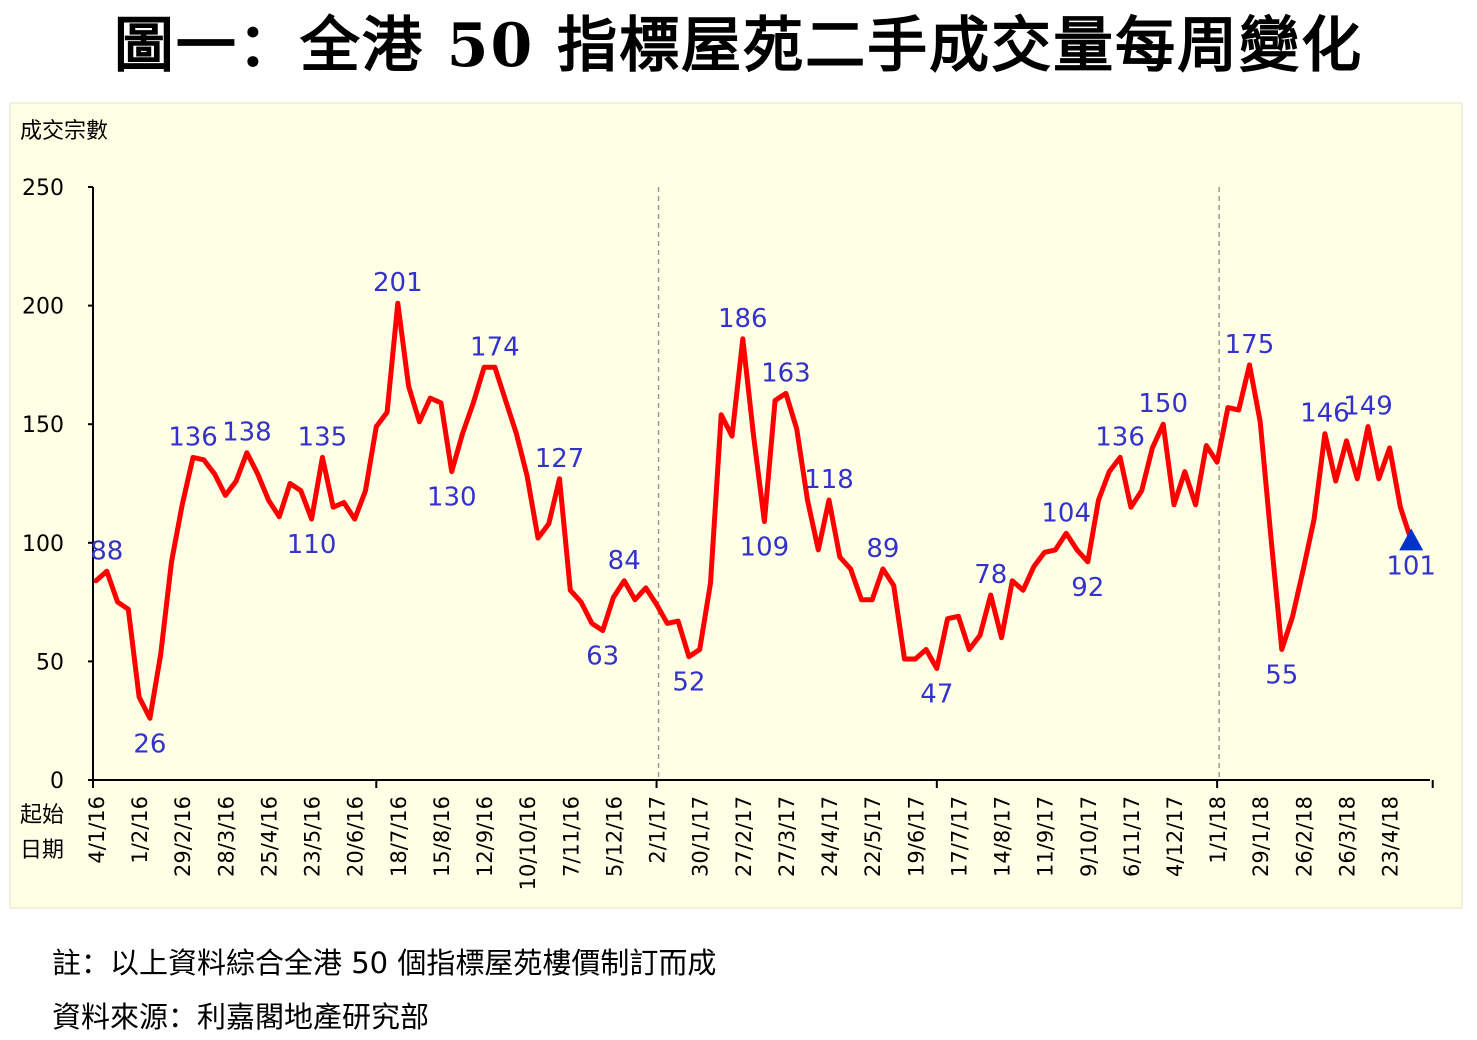 The image size is (1477, 1040). Describe the element at coordinates (786, 373) in the screenshot. I see `data-label: 163` at that location.